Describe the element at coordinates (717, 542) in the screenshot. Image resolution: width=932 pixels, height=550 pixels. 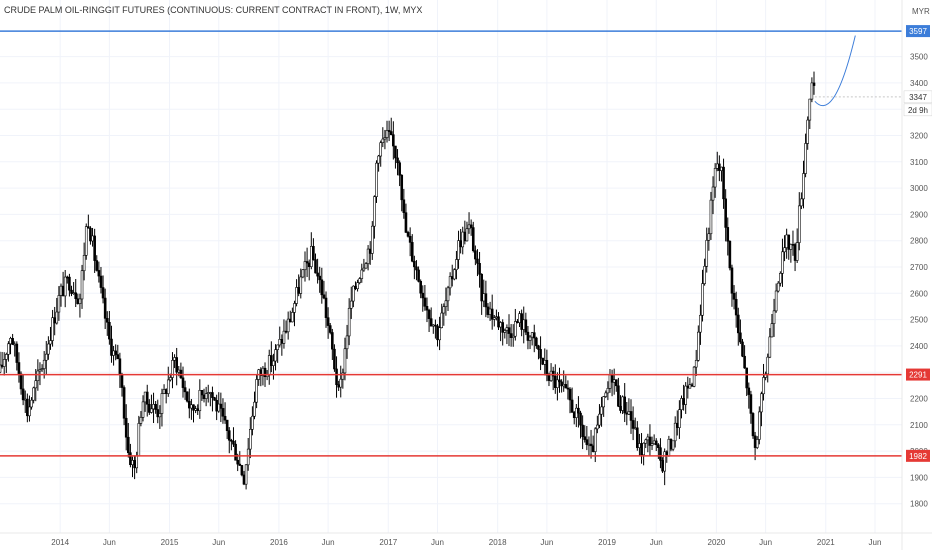
I see `x-tick-label: 2020` at that location.